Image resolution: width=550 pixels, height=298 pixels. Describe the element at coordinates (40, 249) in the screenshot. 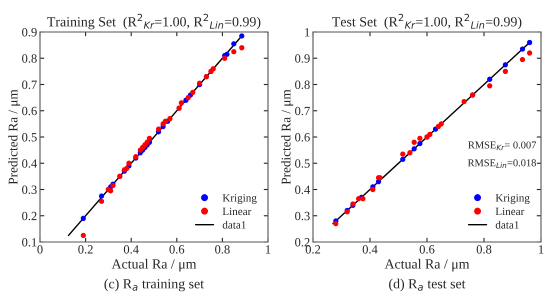

I see `x-tick-label: 0` at that location.